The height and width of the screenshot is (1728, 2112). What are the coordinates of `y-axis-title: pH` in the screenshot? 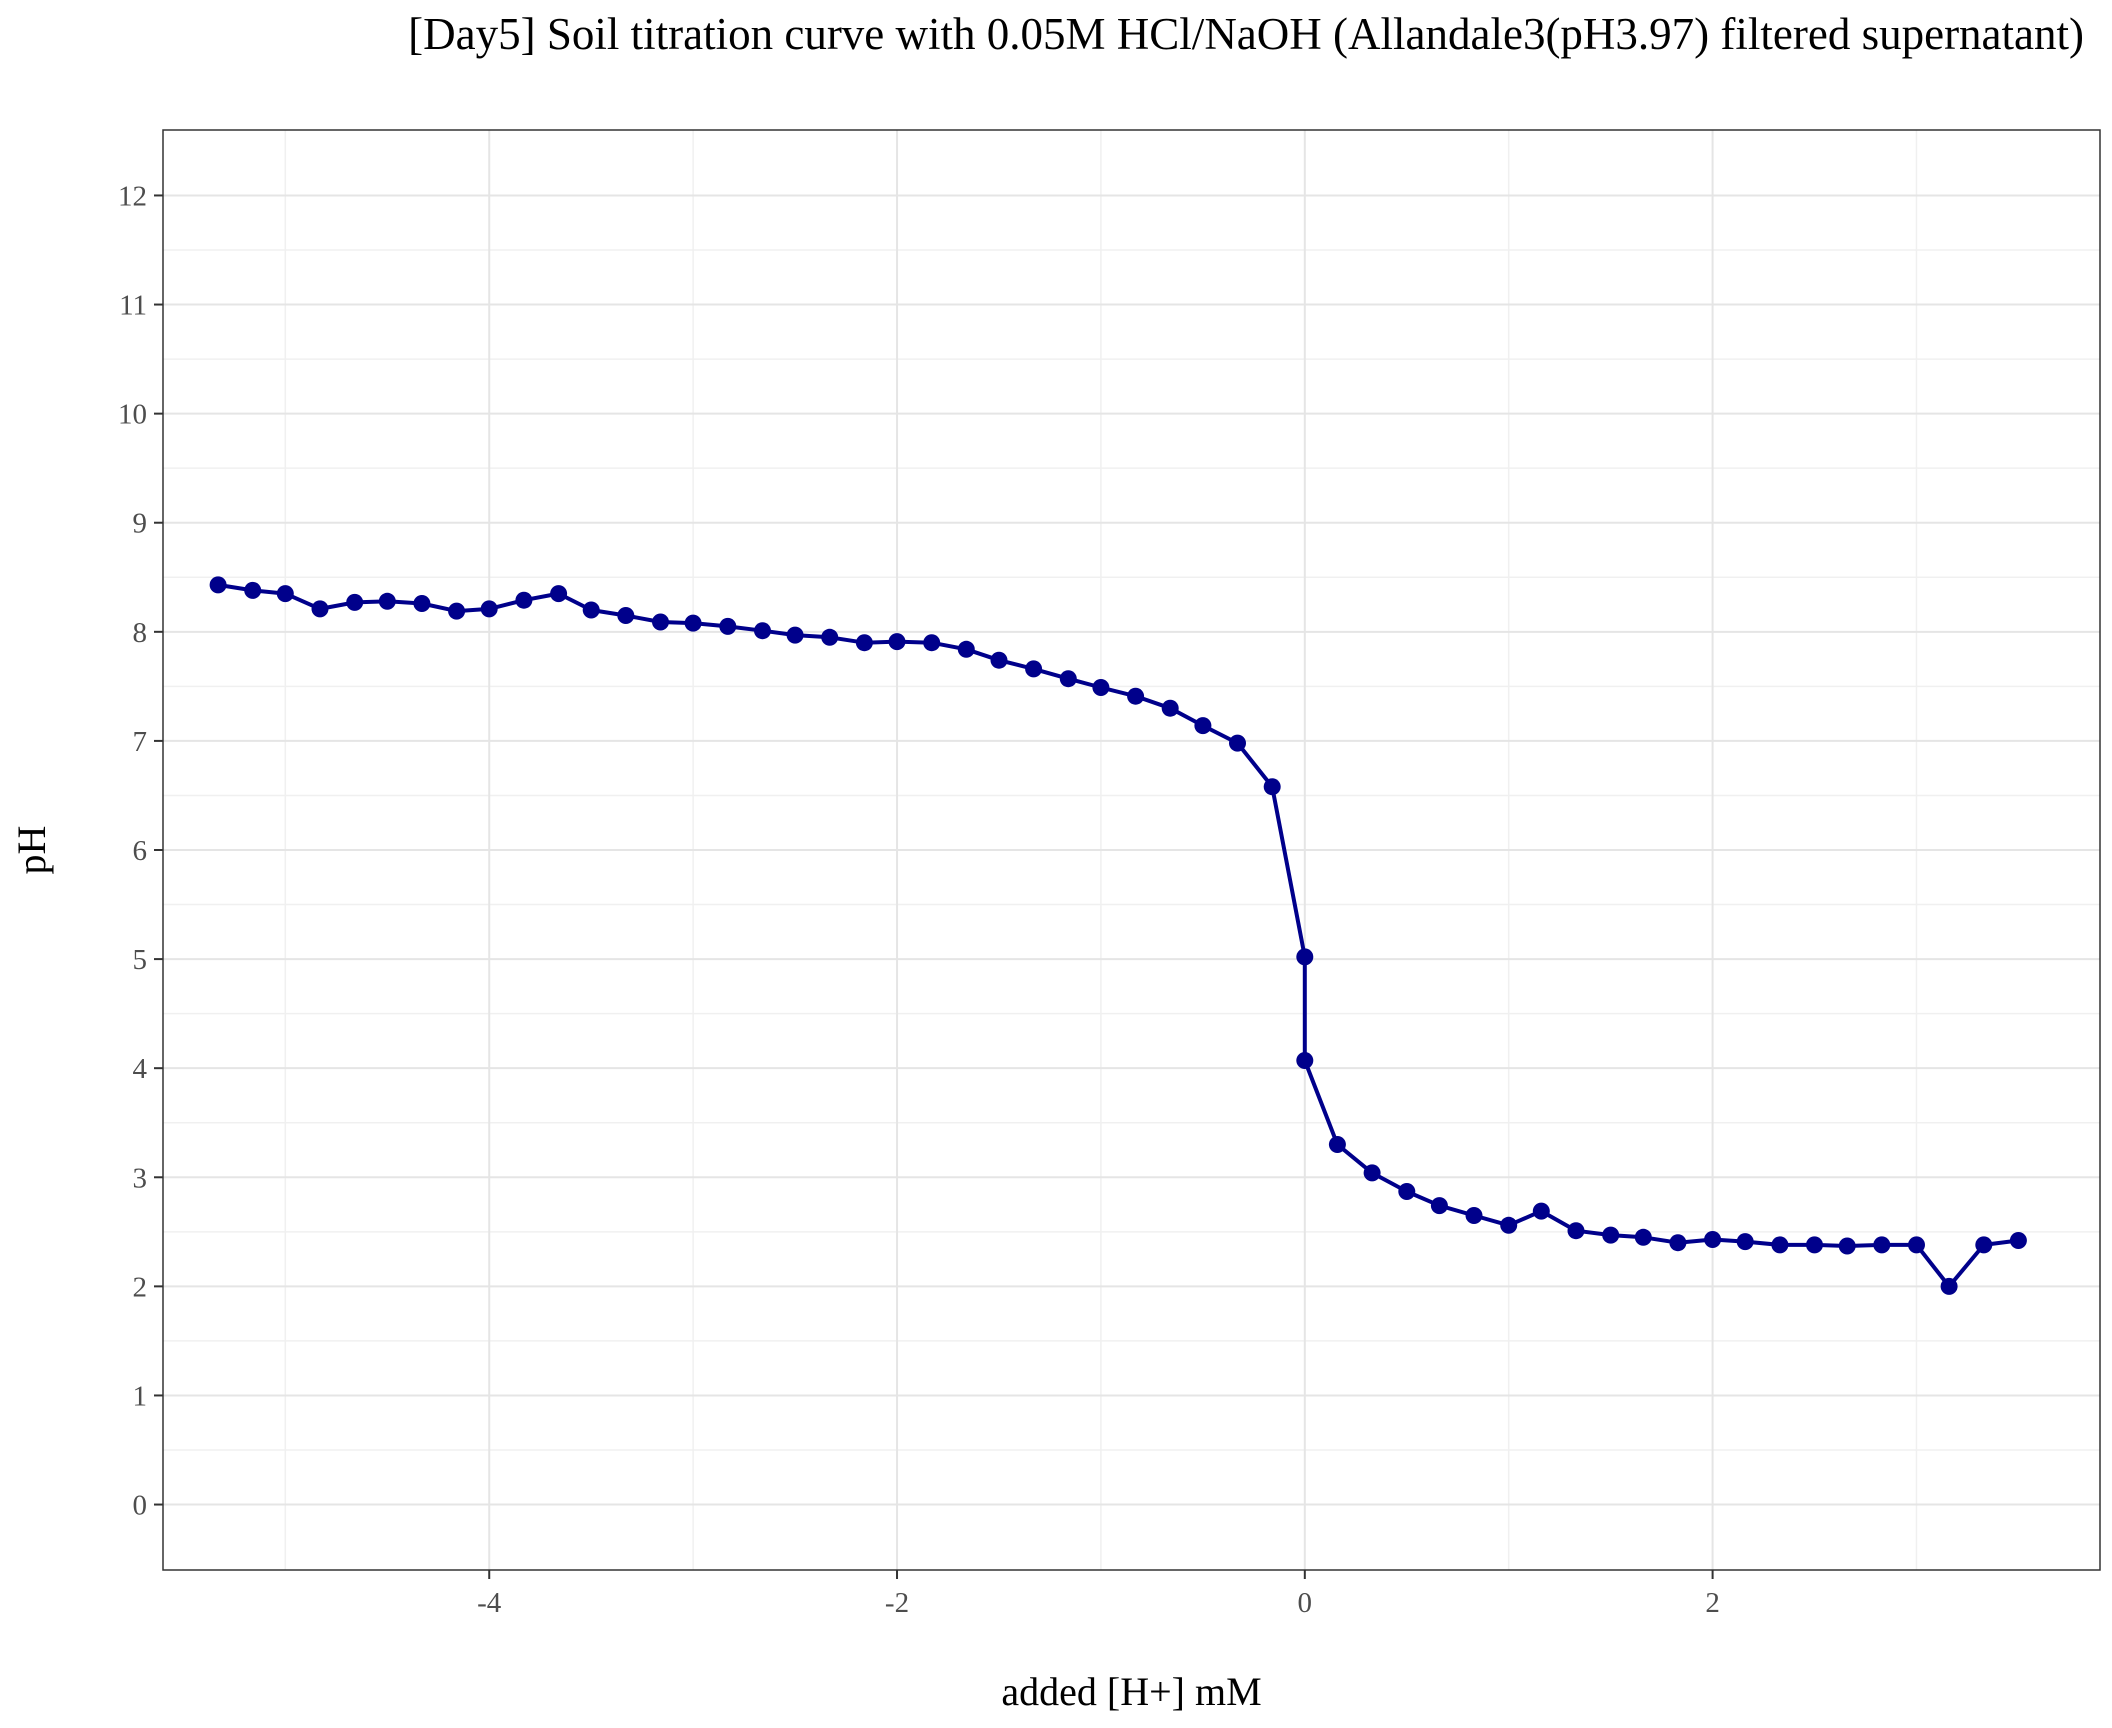 It's located at (31, 850).